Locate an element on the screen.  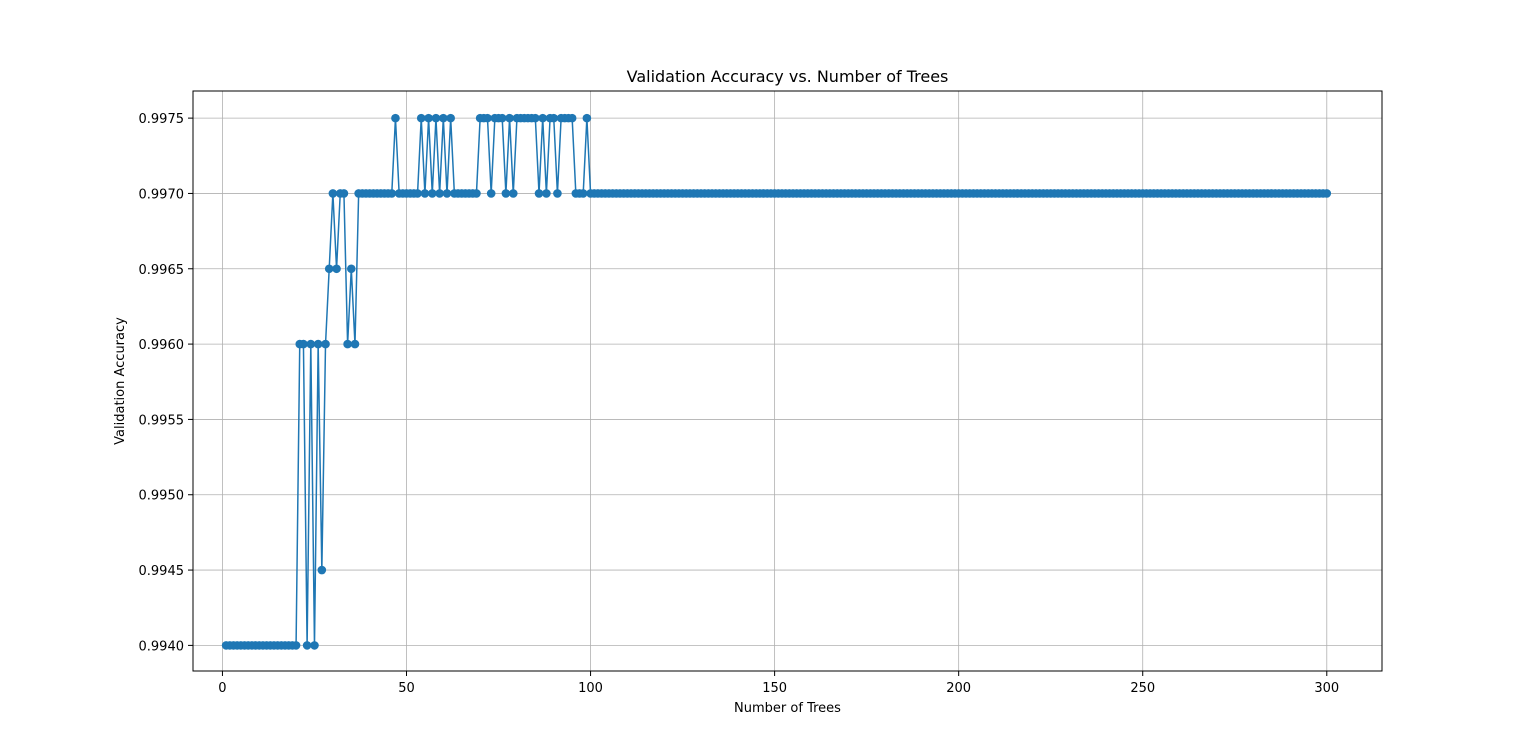
y-tick-label: 0.9975 is located at coordinates (162, 119).